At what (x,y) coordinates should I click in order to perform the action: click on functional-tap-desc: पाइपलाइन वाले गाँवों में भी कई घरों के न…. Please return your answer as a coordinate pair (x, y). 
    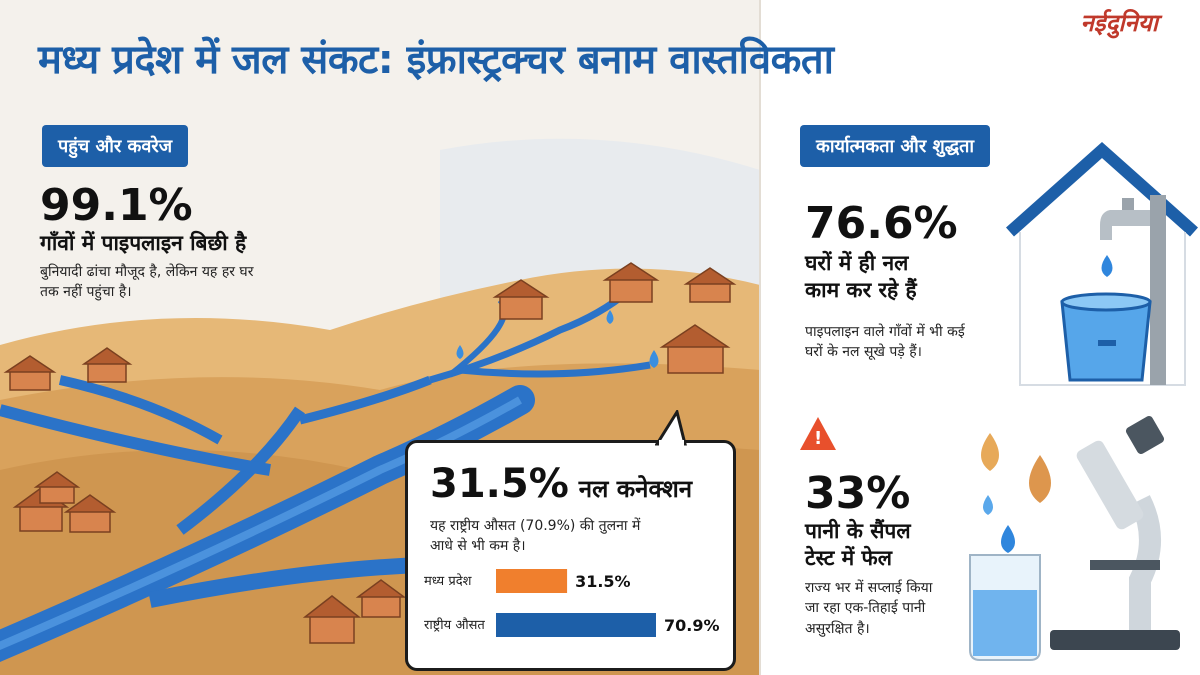
    Looking at the image, I should click on (885, 342).